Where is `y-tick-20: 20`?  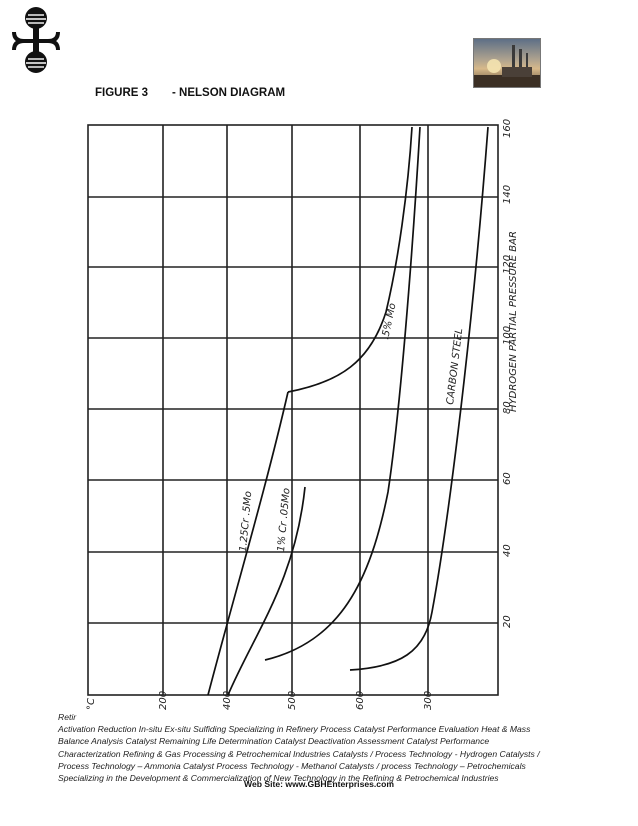
y-tick-20: 20 is located at coordinates (507, 621).